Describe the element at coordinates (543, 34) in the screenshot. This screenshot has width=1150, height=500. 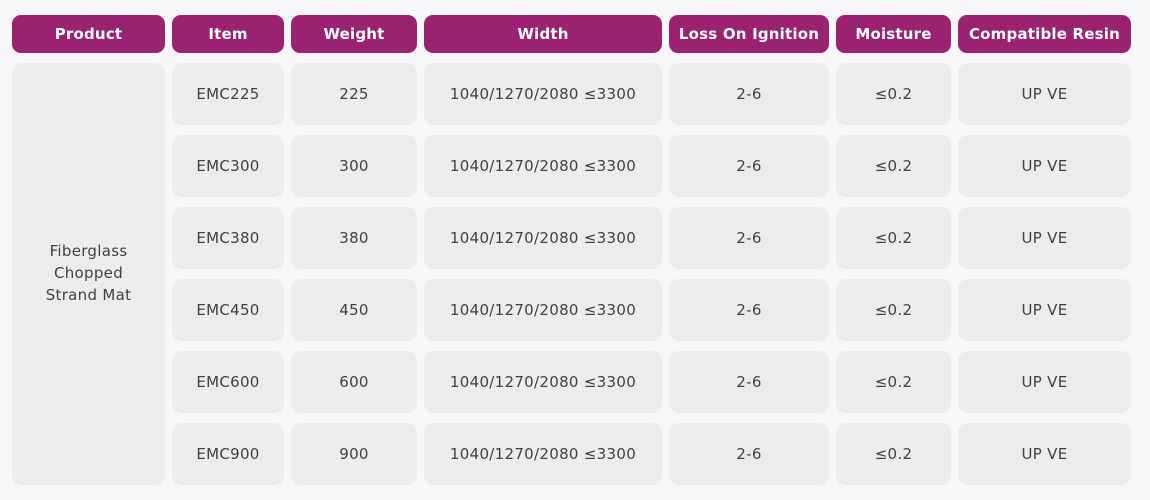
I see `column-header-width: Width` at that location.